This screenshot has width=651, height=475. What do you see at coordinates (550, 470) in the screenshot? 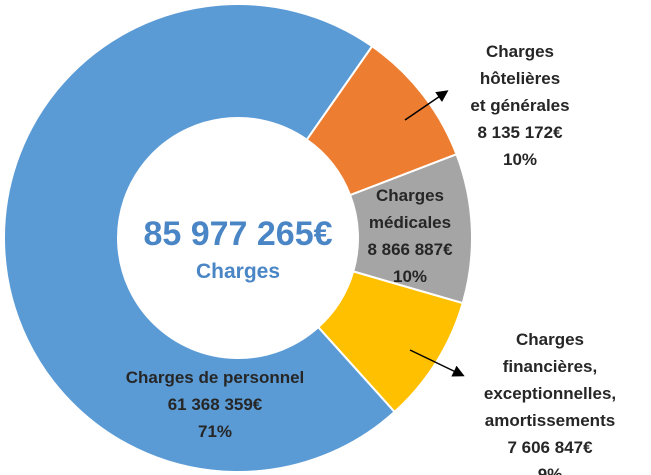
I see `percent-label: 9%` at bounding box center [550, 470].